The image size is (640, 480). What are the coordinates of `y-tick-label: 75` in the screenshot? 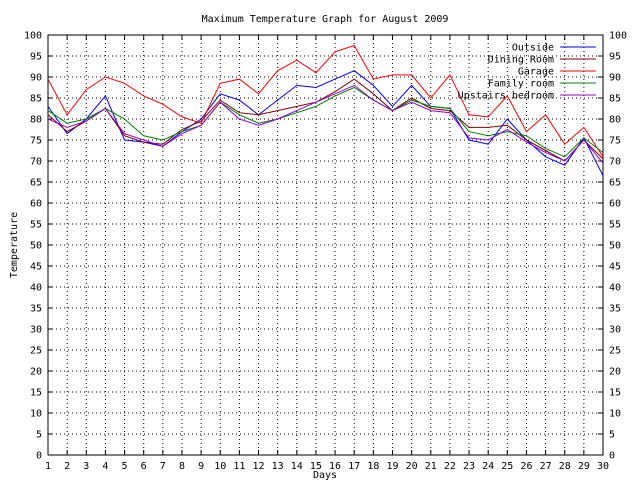 It's located at (36, 141).